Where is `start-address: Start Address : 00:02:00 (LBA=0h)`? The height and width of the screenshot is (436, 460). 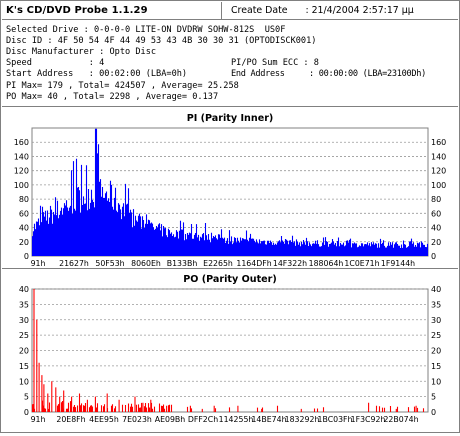 start-address: Start Address : 00:02:00 (LBA=0h) is located at coordinates (97, 74).